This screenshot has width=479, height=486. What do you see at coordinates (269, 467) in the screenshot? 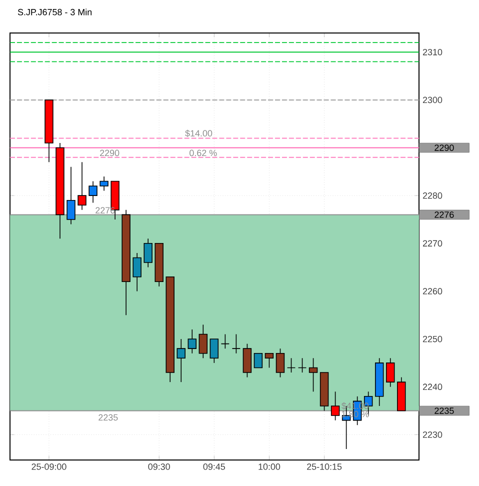
I see `x-tick-label: 10:00` at bounding box center [269, 467].